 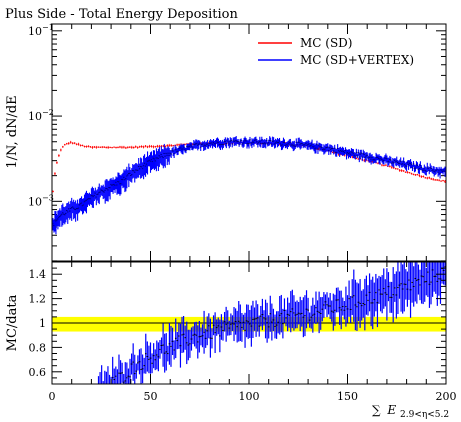 I want to click on top-ytick-labels: 10−110−210−3, so click(x=41, y=116).